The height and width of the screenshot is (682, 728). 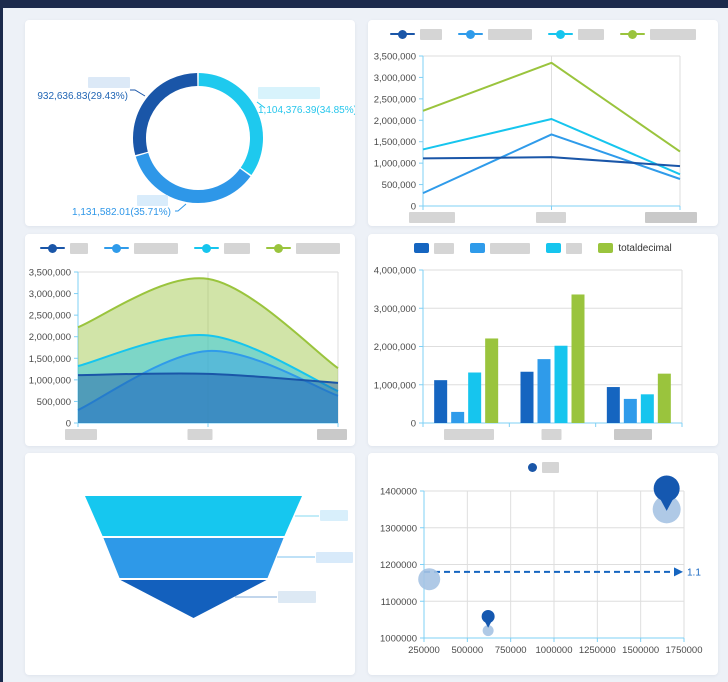 What do you see at coordinates (647, 408) in the screenshot?
I see `bar-cyan-cat3` at bounding box center [647, 408].